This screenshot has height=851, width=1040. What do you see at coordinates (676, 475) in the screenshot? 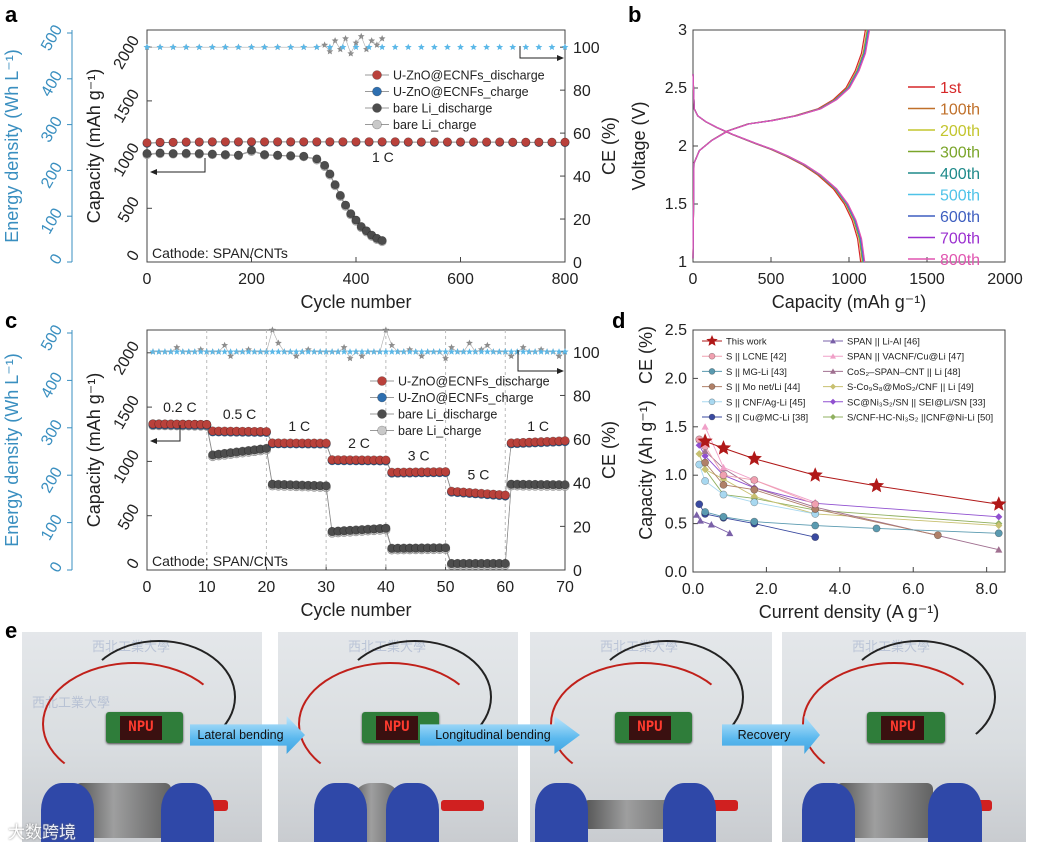
I see `y-tick-label: 1.0` at bounding box center [676, 475].